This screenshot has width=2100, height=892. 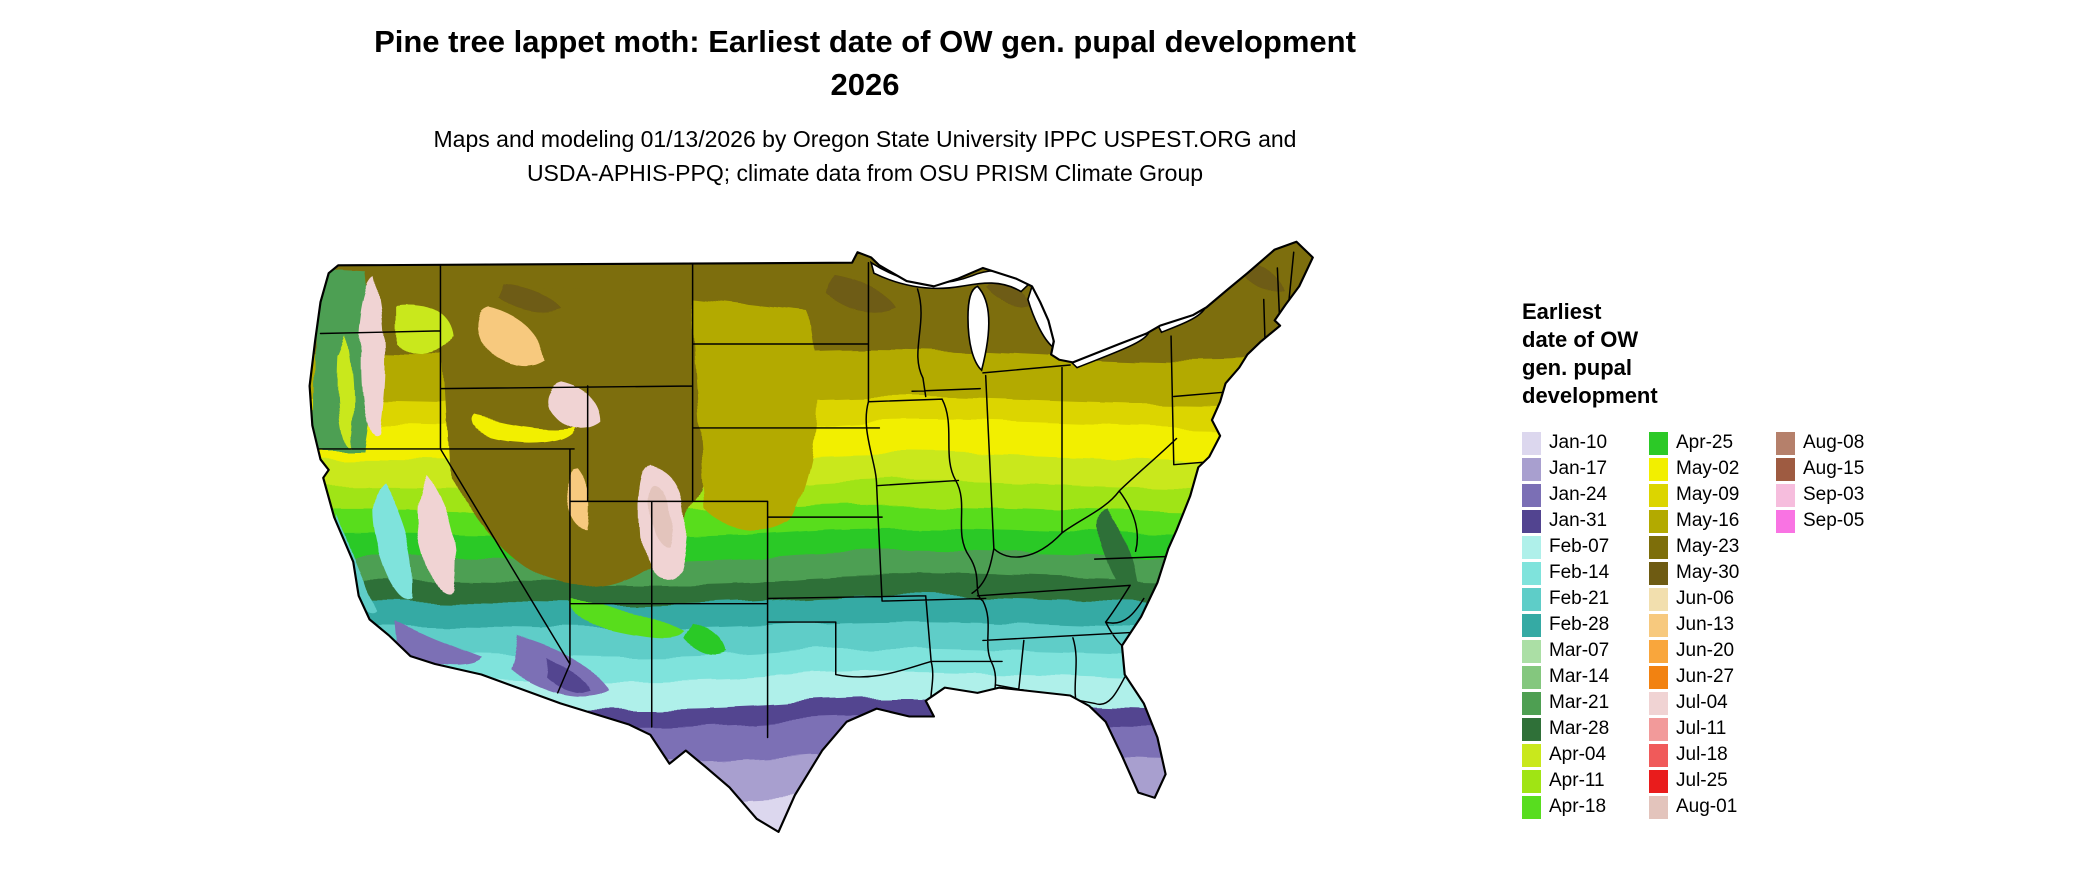 What do you see at coordinates (811, 812) in the screenshot?
I see `map-band-jan10` at bounding box center [811, 812].